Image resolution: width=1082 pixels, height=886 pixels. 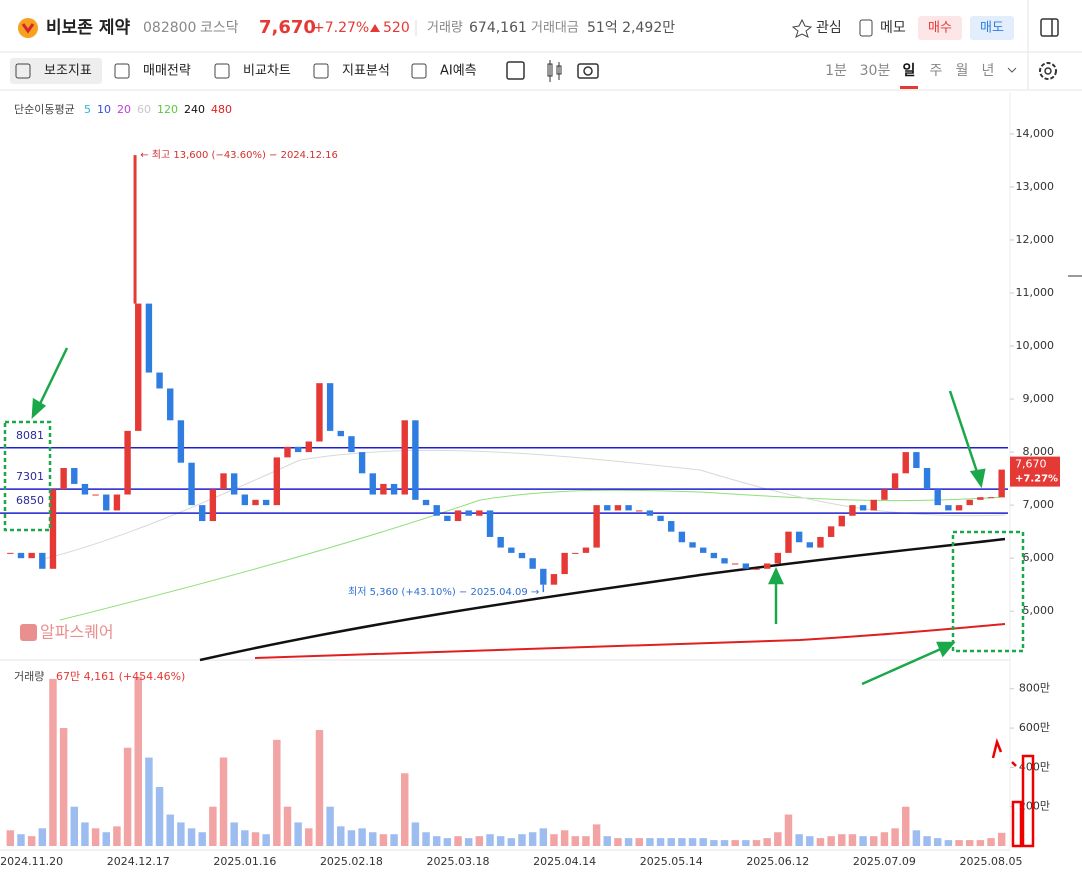 I want to click on watch-button: 관심, so click(x=829, y=28).